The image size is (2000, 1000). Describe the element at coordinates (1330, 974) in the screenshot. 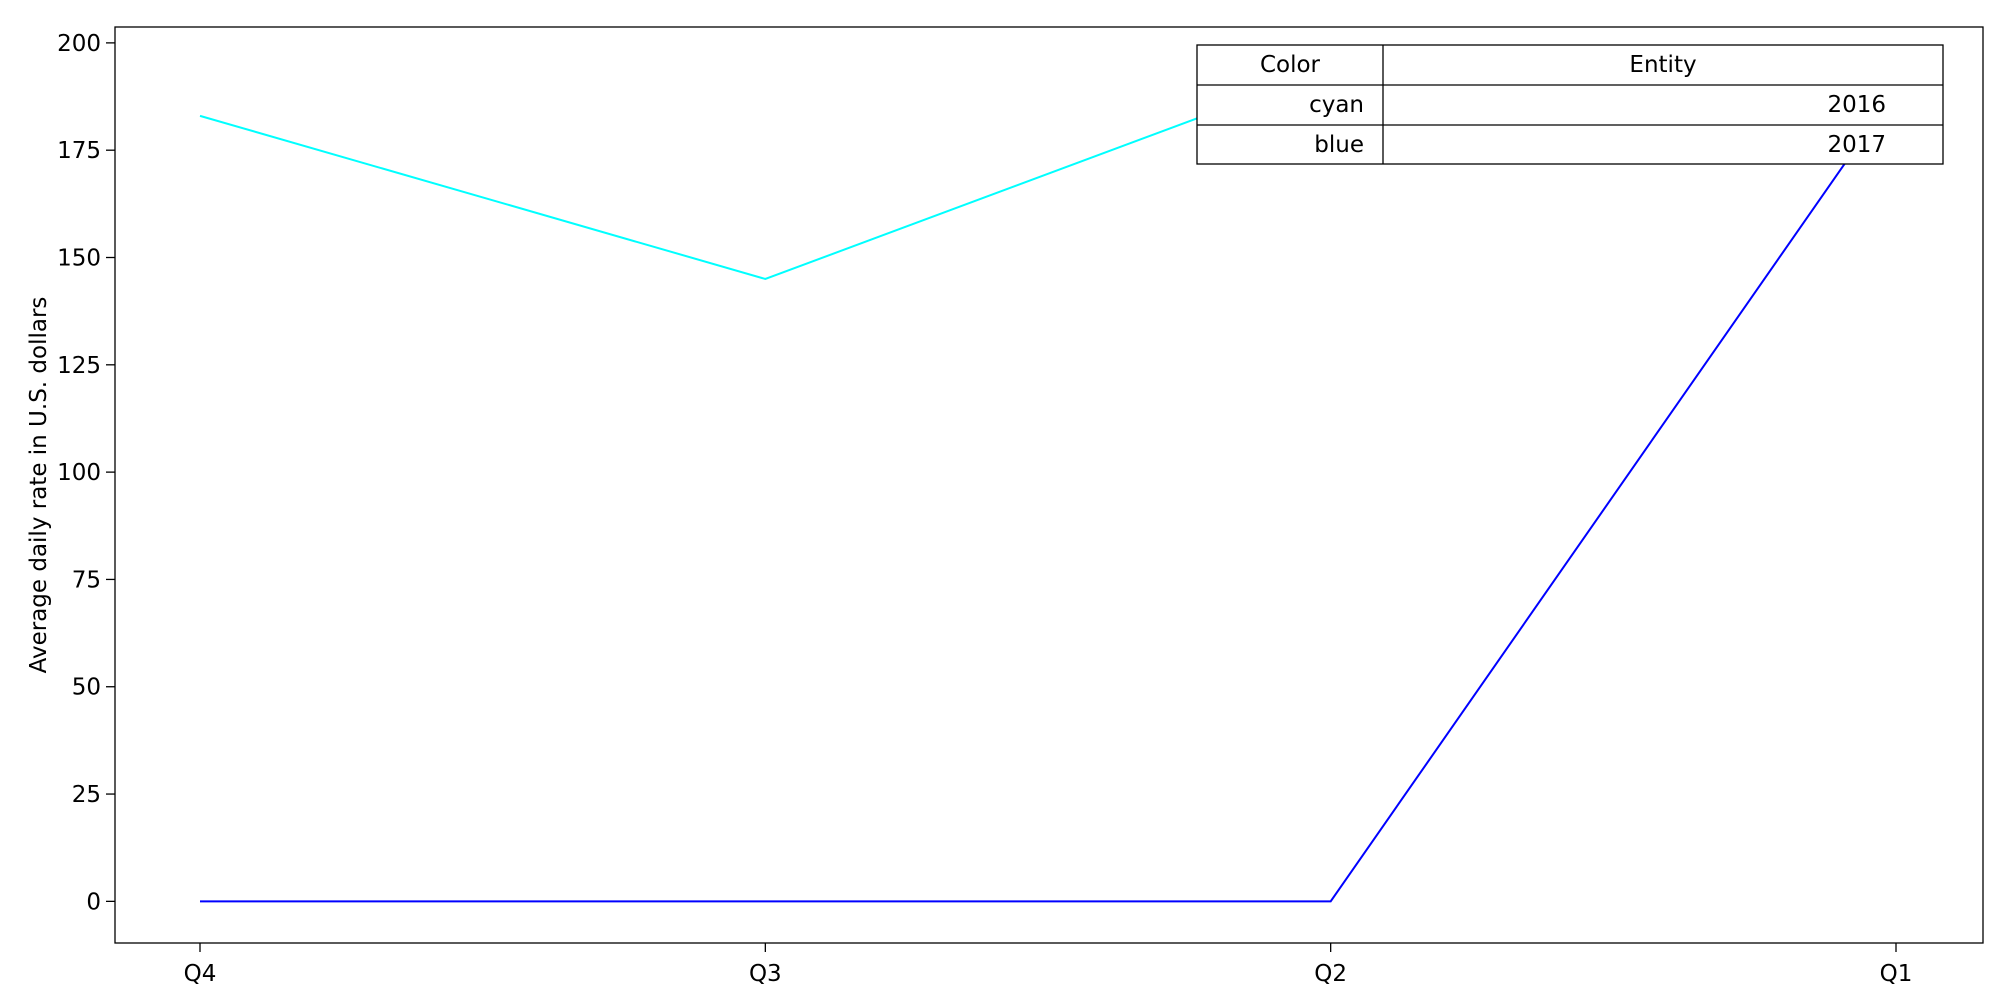

I see `x-tick-label: Q2` at that location.